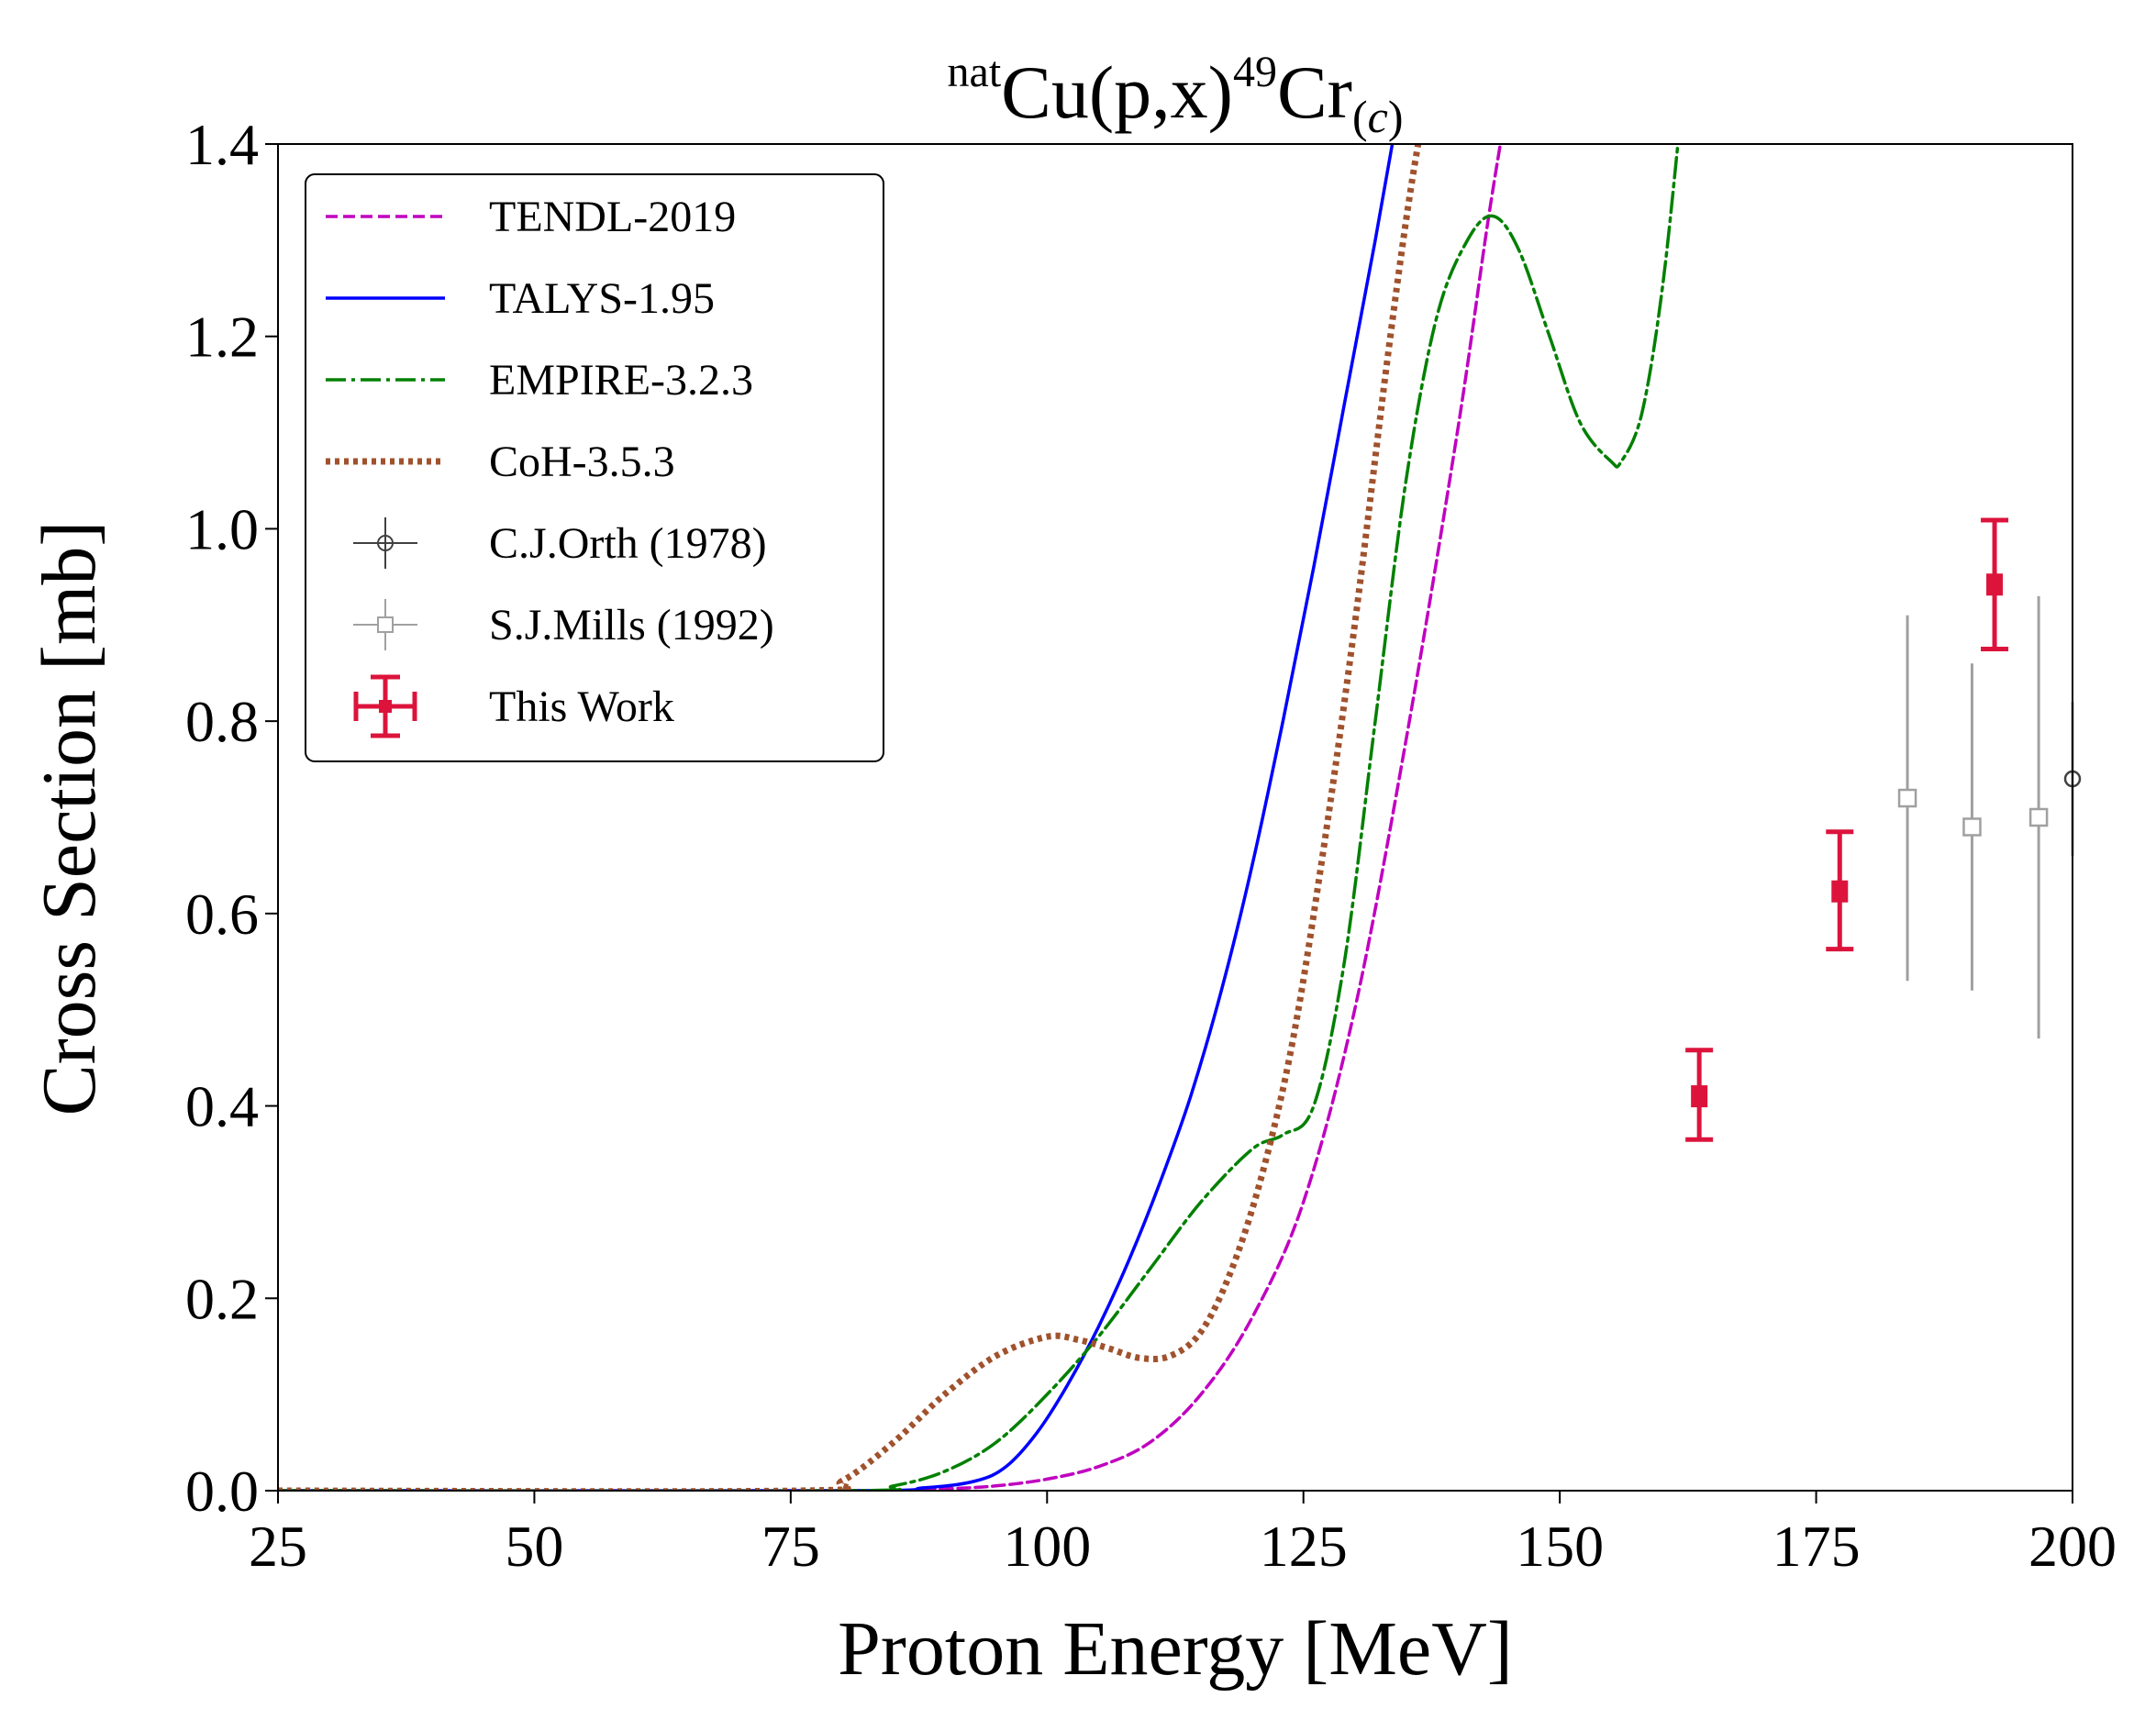 The image size is (2156, 1720). I want to click on legend-label-talys: TALYS-1.95, so click(602, 298).